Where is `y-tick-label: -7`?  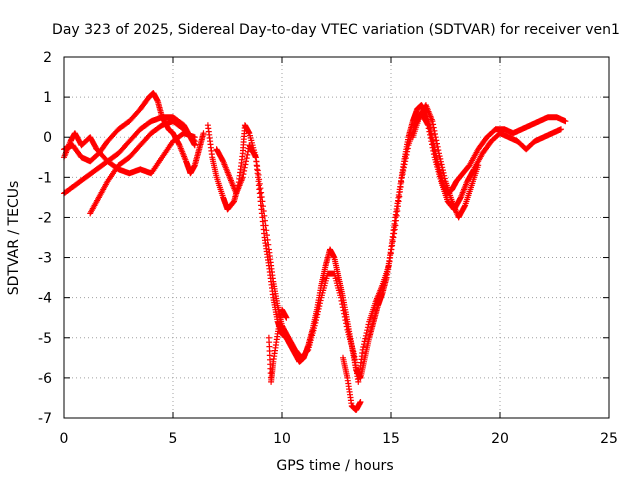 y-tick-label: -7 is located at coordinates (45, 419).